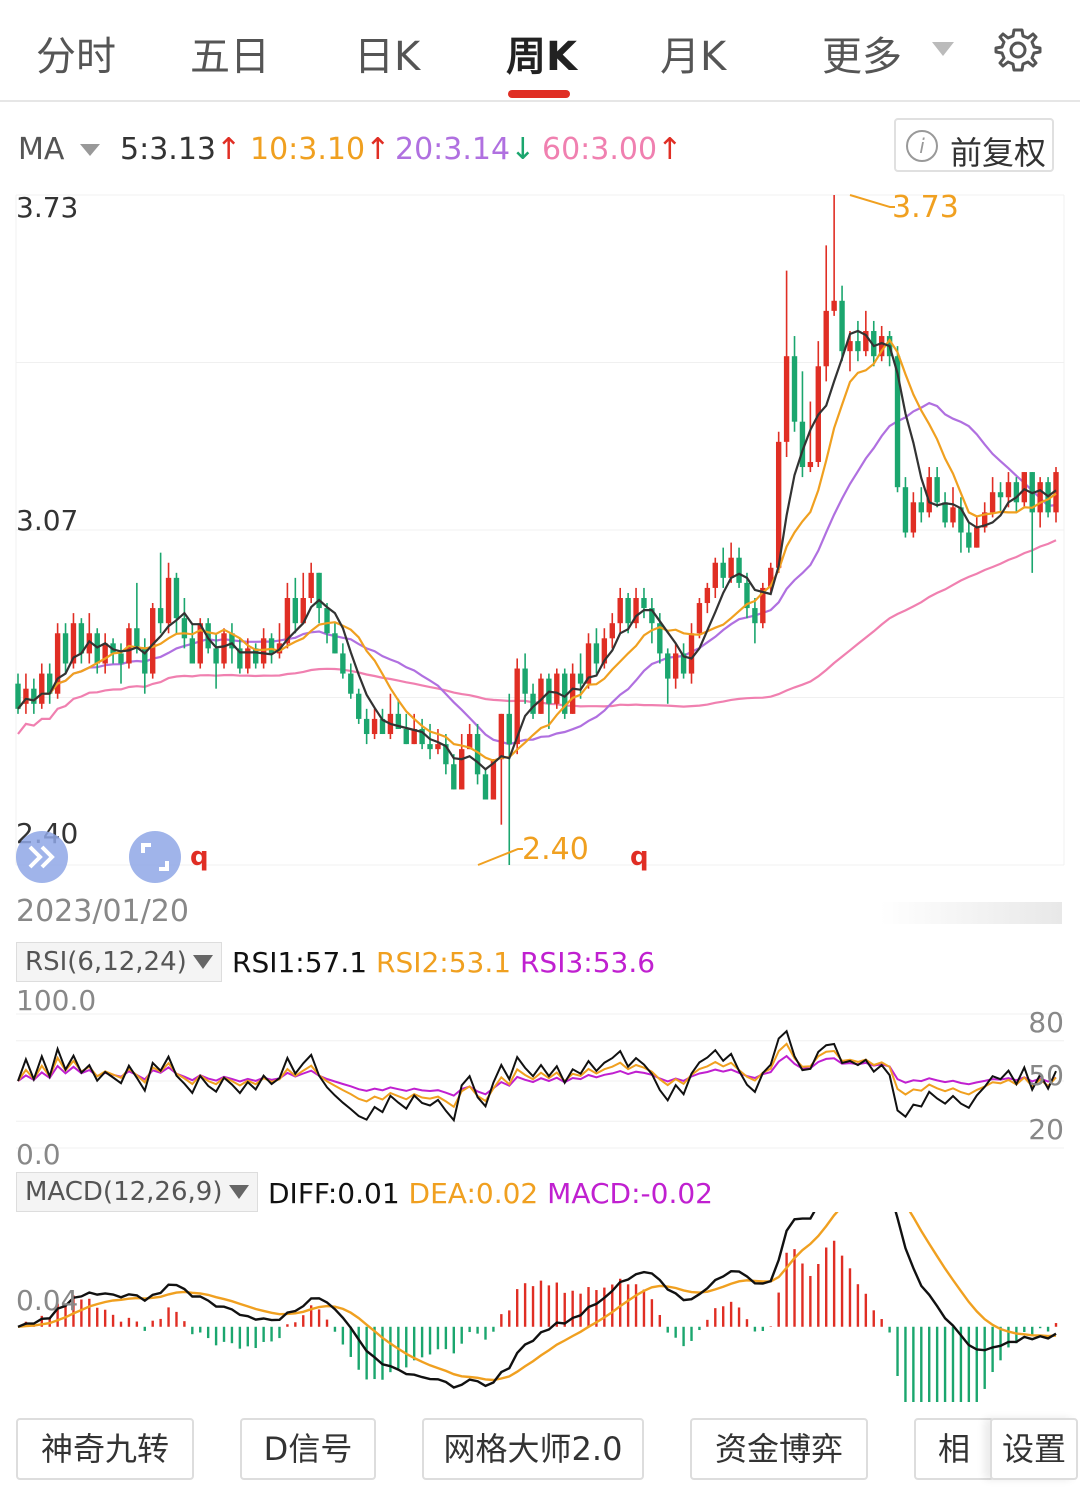  Describe the element at coordinates (639, 857) in the screenshot. I see `q-mark-2: q` at that location.